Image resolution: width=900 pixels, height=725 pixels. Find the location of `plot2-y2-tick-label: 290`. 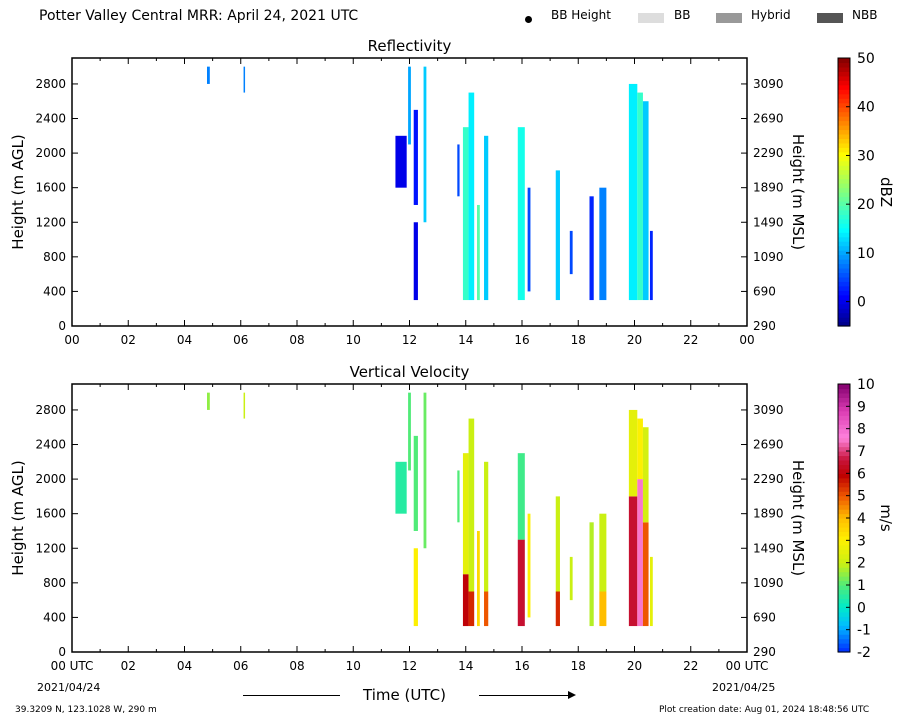

plot2-y2-tick-label: 290 is located at coordinates (764, 652).